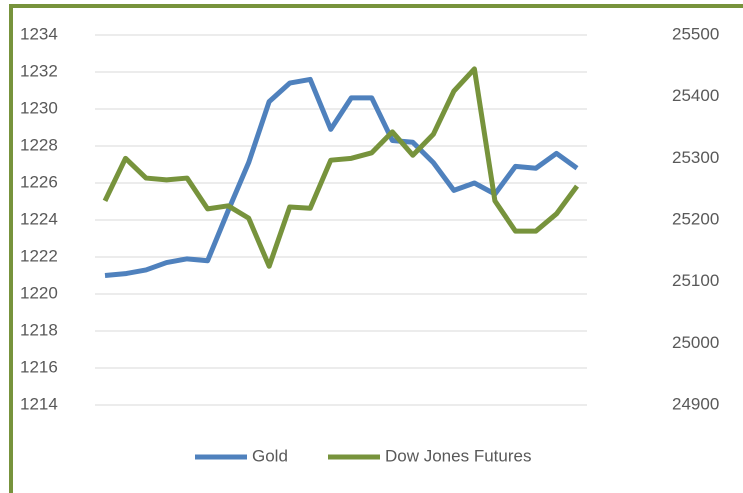 The image size is (743, 493). Describe the element at coordinates (39, 292) in the screenshot. I see `y-tick-label: 1220` at that location.